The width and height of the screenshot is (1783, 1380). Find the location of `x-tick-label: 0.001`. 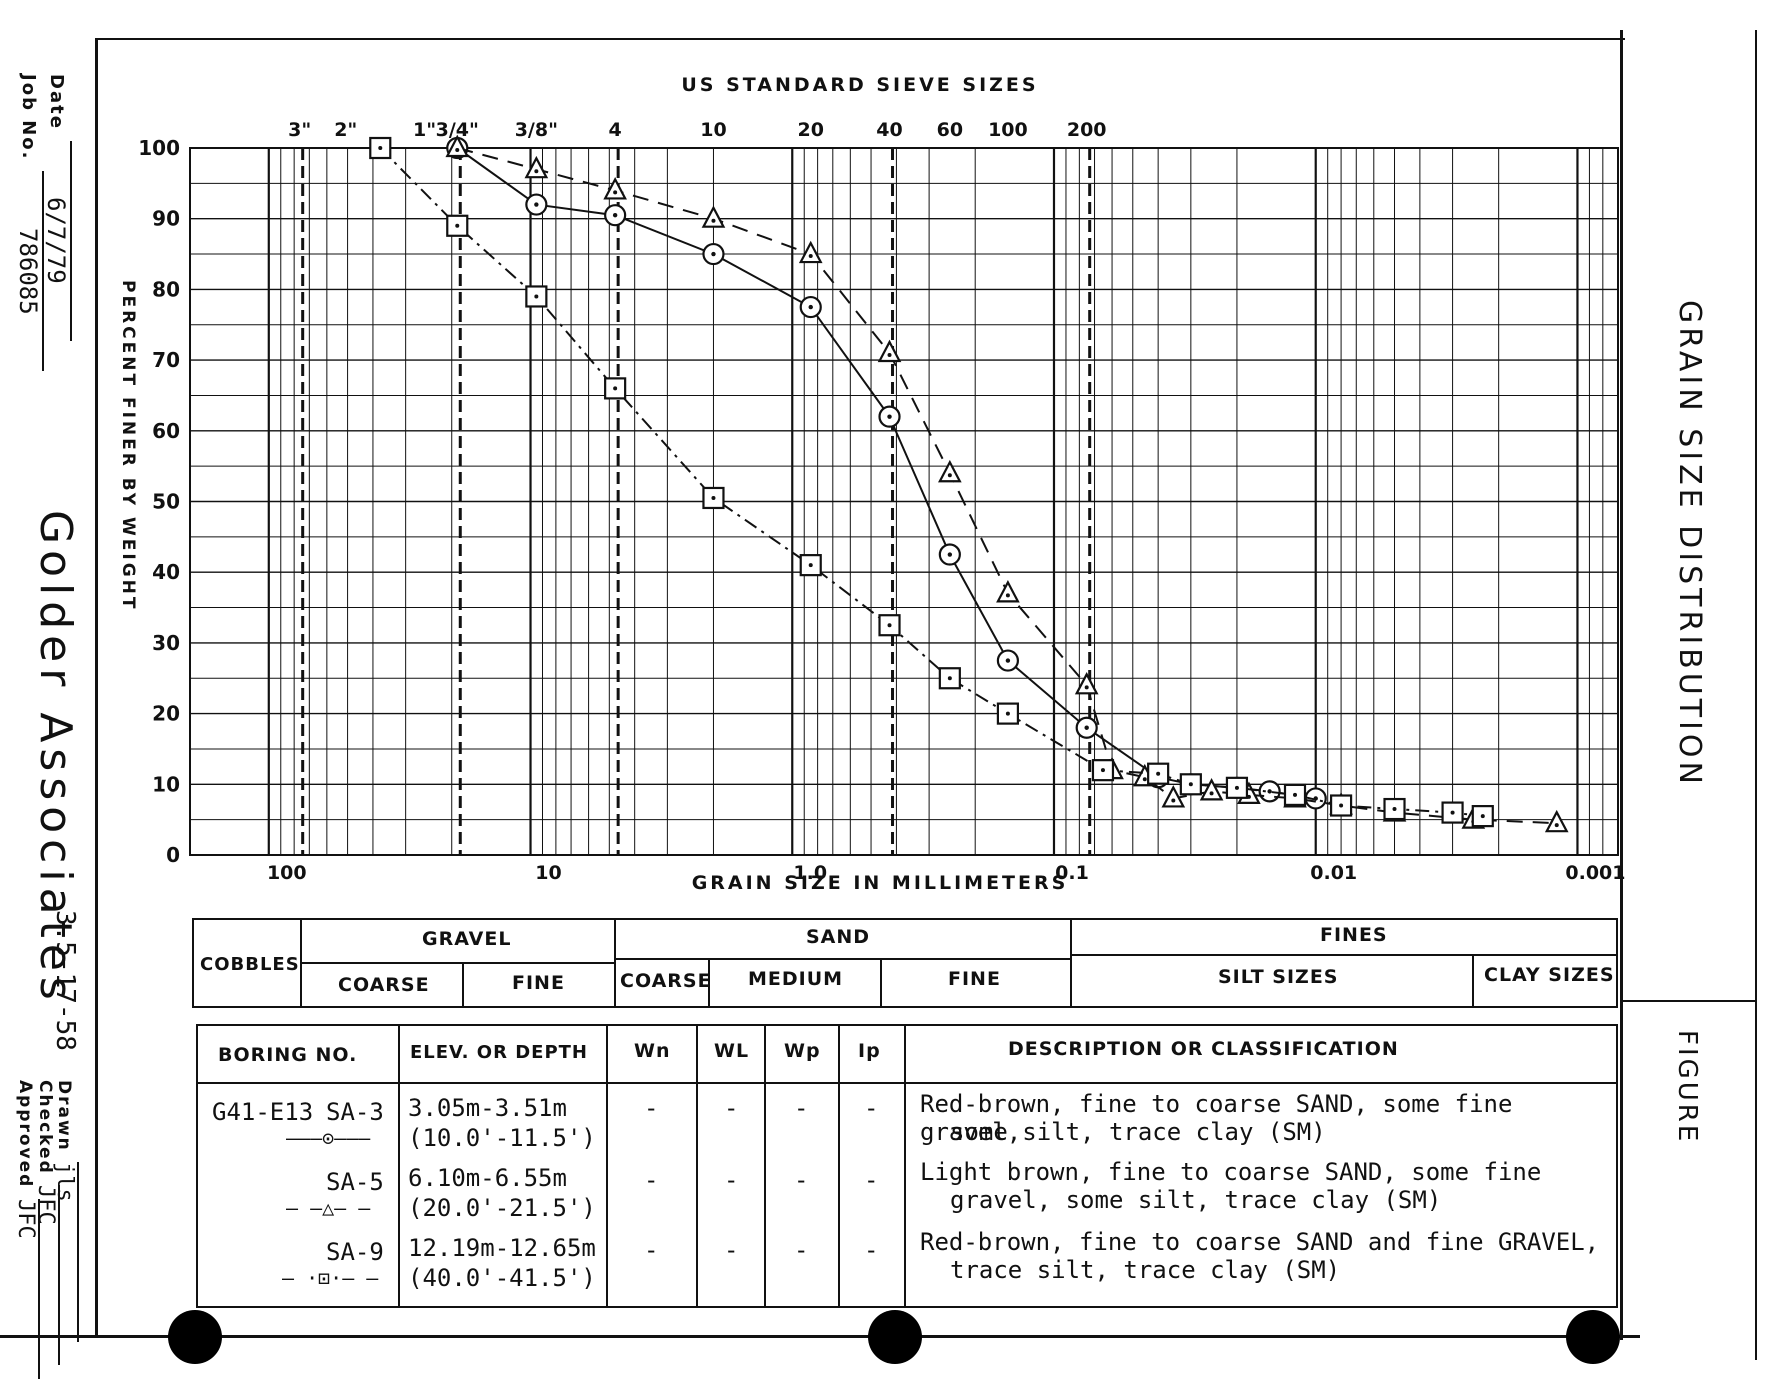

x-tick-label: 0.001 is located at coordinates (1595, 873).